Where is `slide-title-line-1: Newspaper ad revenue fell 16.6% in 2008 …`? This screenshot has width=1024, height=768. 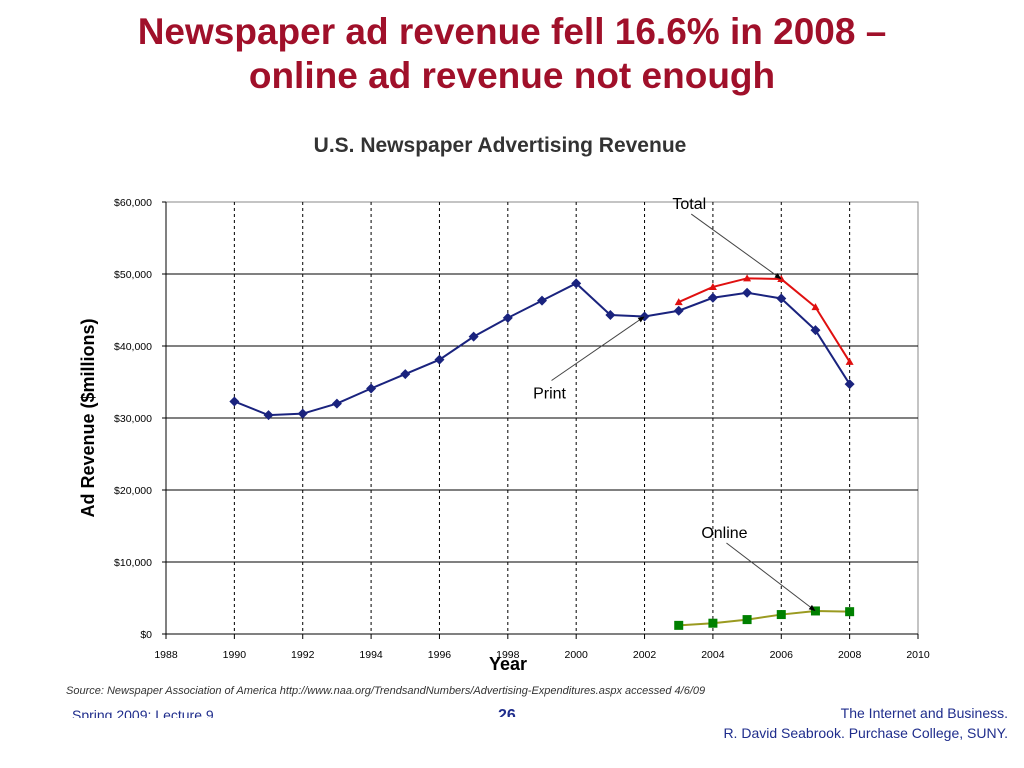
slide-title-line-1: Newspaper ad revenue fell 16.6% in 2008 … is located at coordinates (512, 31).